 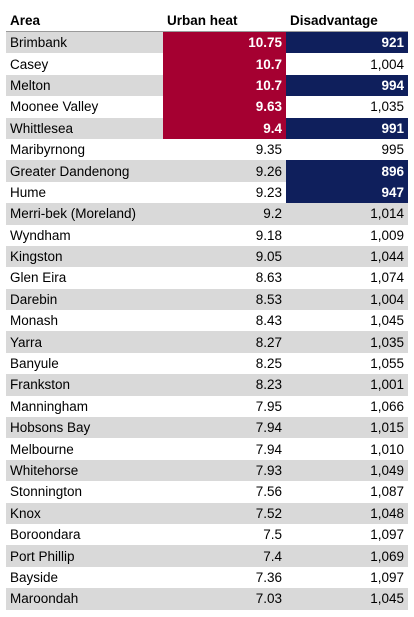 I want to click on table-row: Monash 8.43 1,045, so click(x=207, y=321).